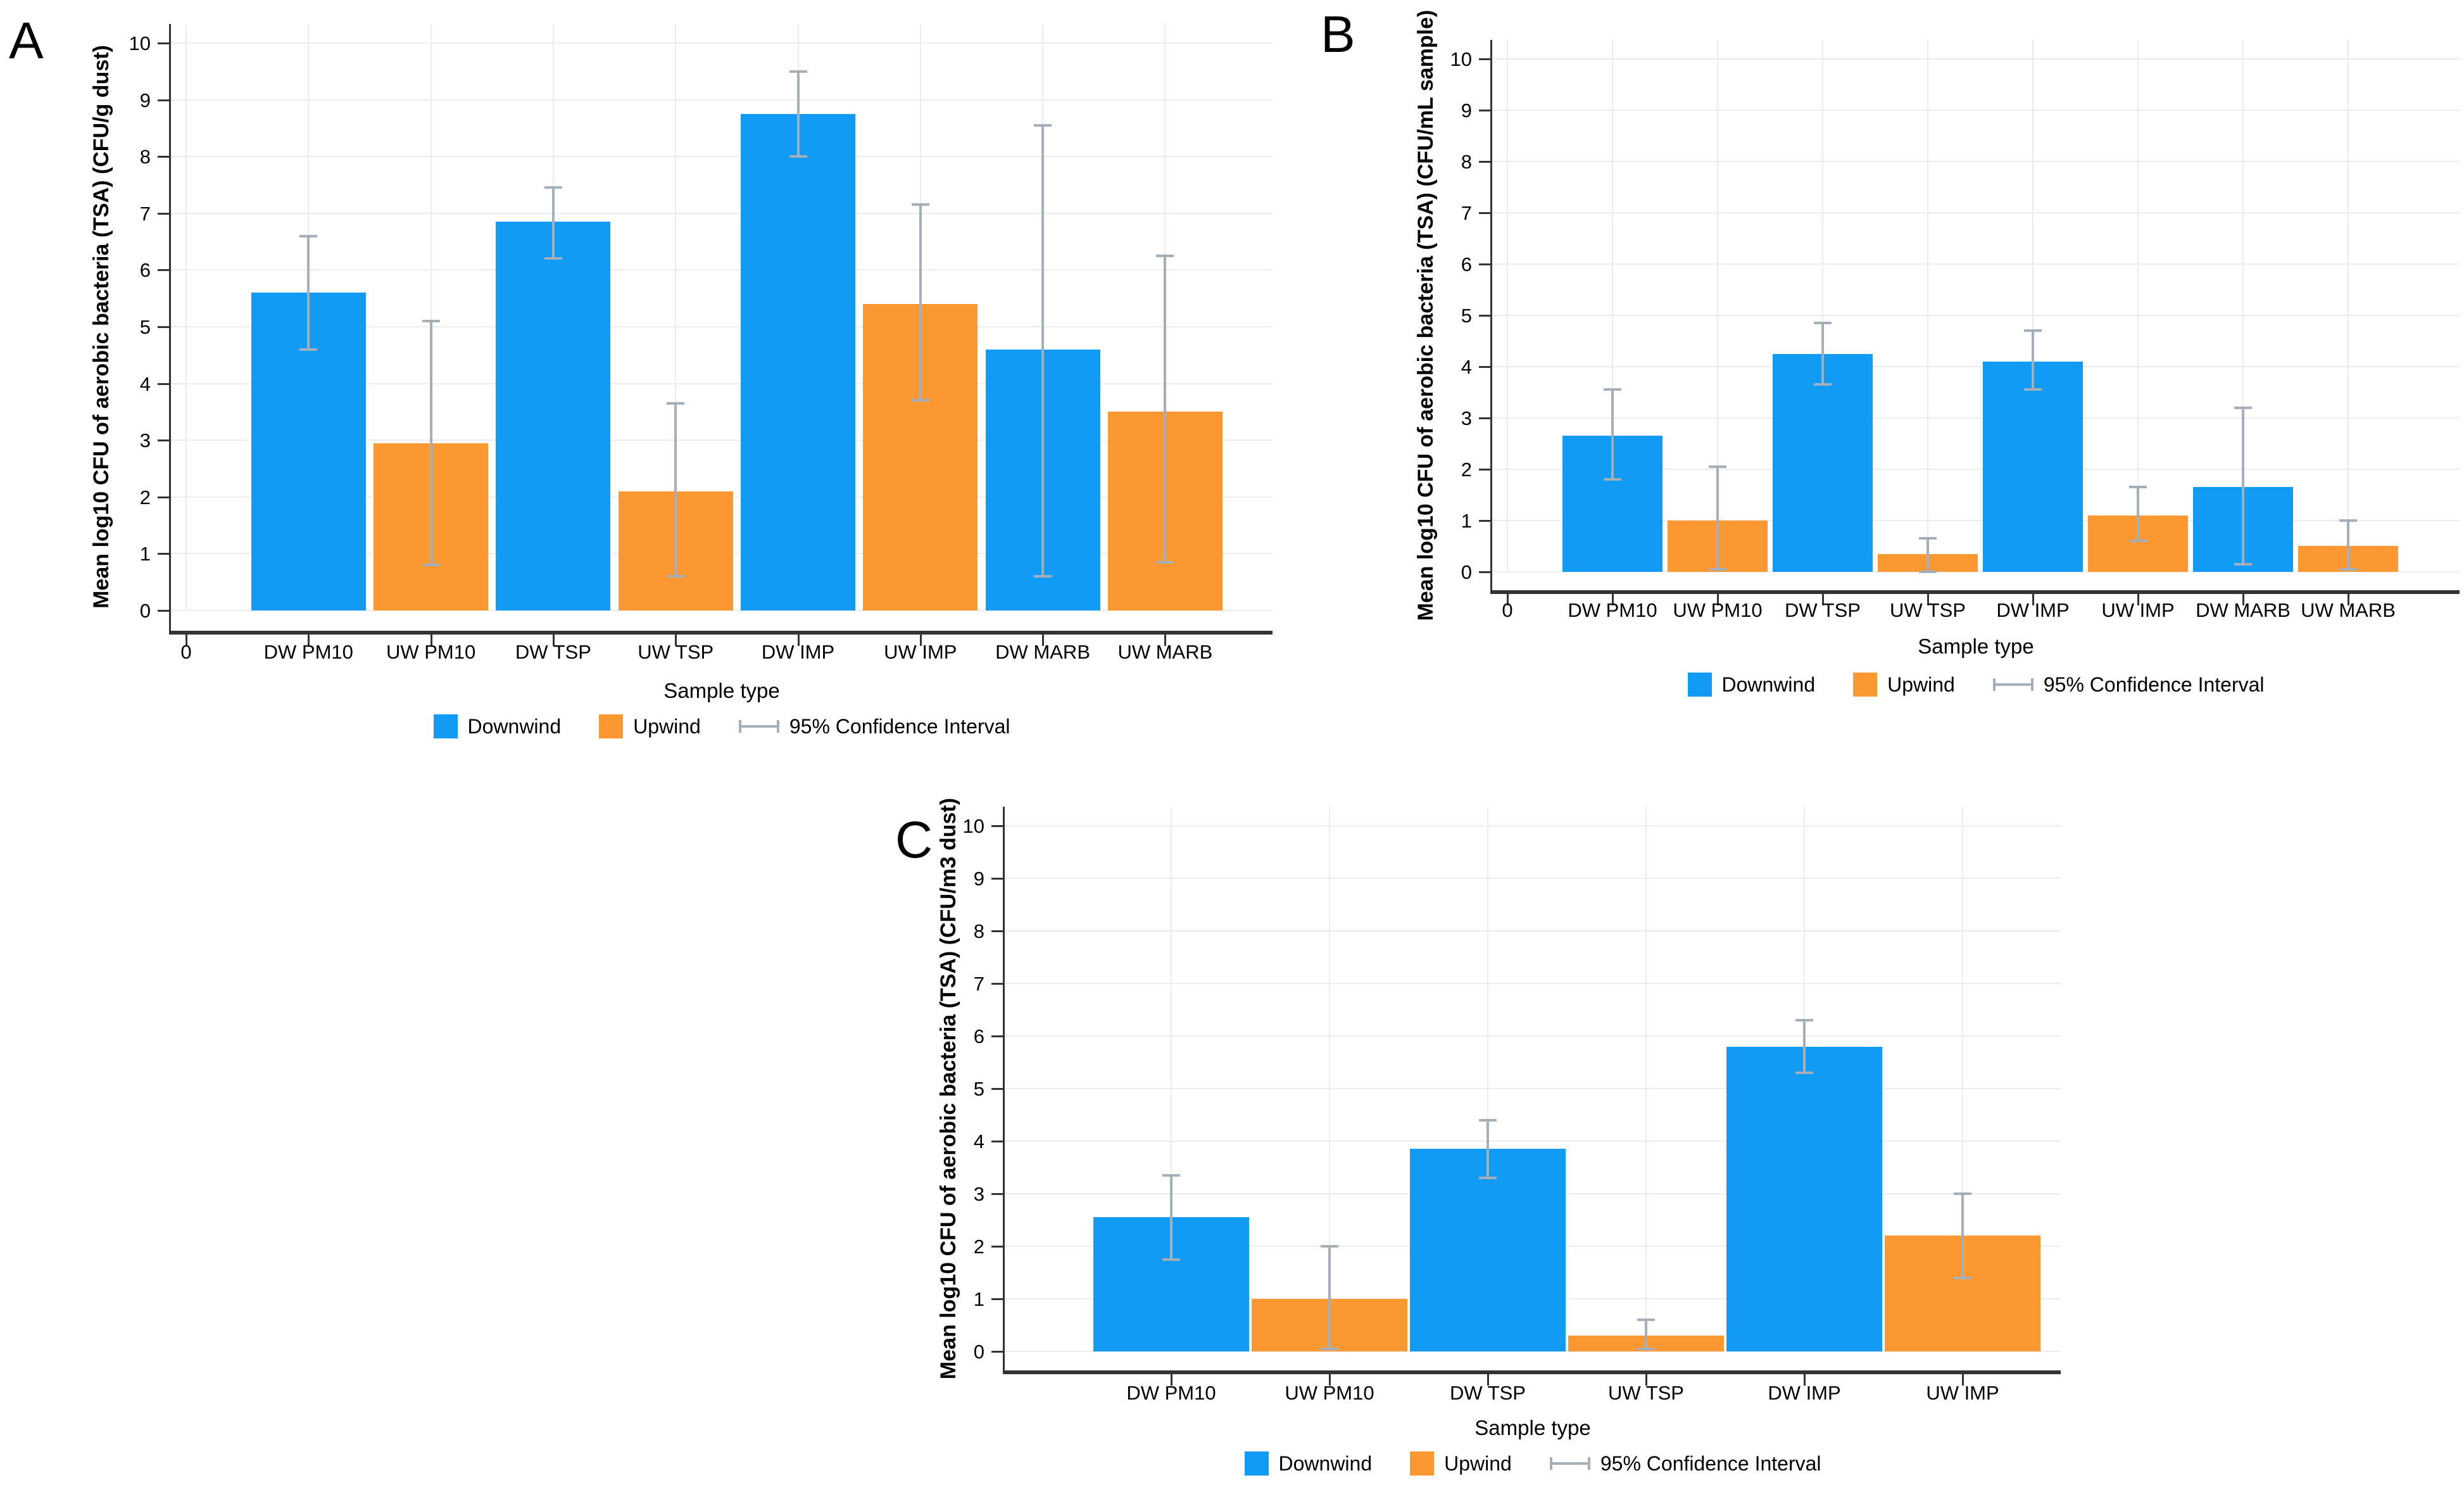 The image size is (2464, 1492). I want to click on legend-item-ci: 95% Confidence Interval, so click(1685, 1464).